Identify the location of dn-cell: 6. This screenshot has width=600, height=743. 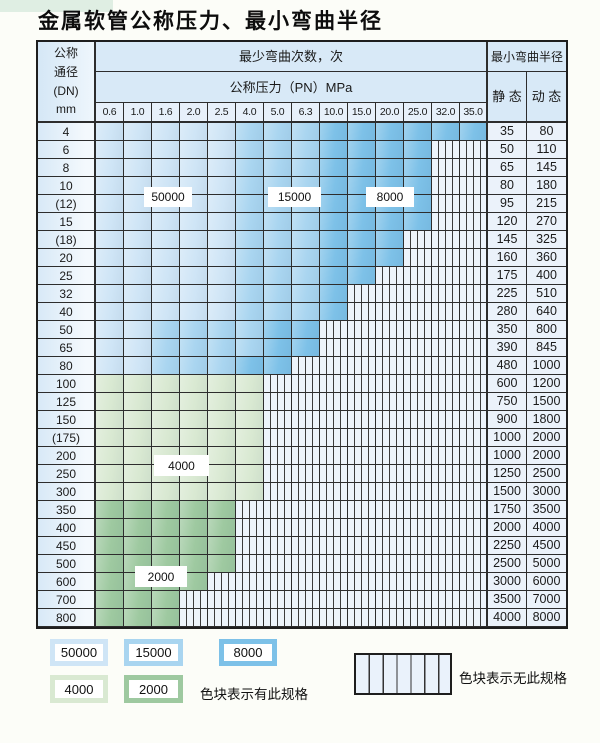
(67, 150).